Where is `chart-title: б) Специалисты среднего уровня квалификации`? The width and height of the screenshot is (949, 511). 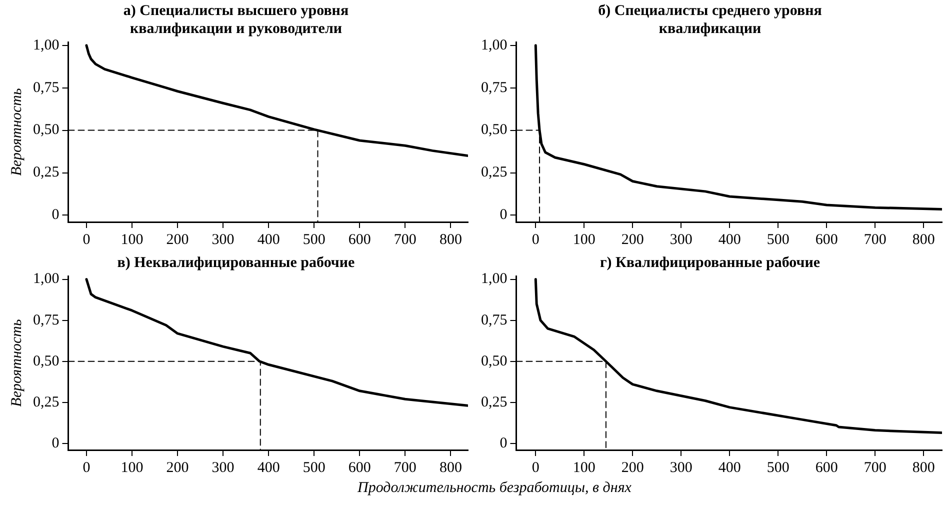 chart-title: б) Специалисты среднего уровня квалификации is located at coordinates (710, 19).